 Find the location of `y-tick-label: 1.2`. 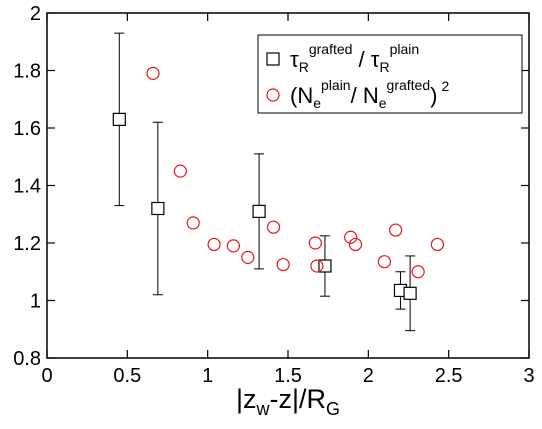

y-tick-label: 1.2 is located at coordinates (27, 244).